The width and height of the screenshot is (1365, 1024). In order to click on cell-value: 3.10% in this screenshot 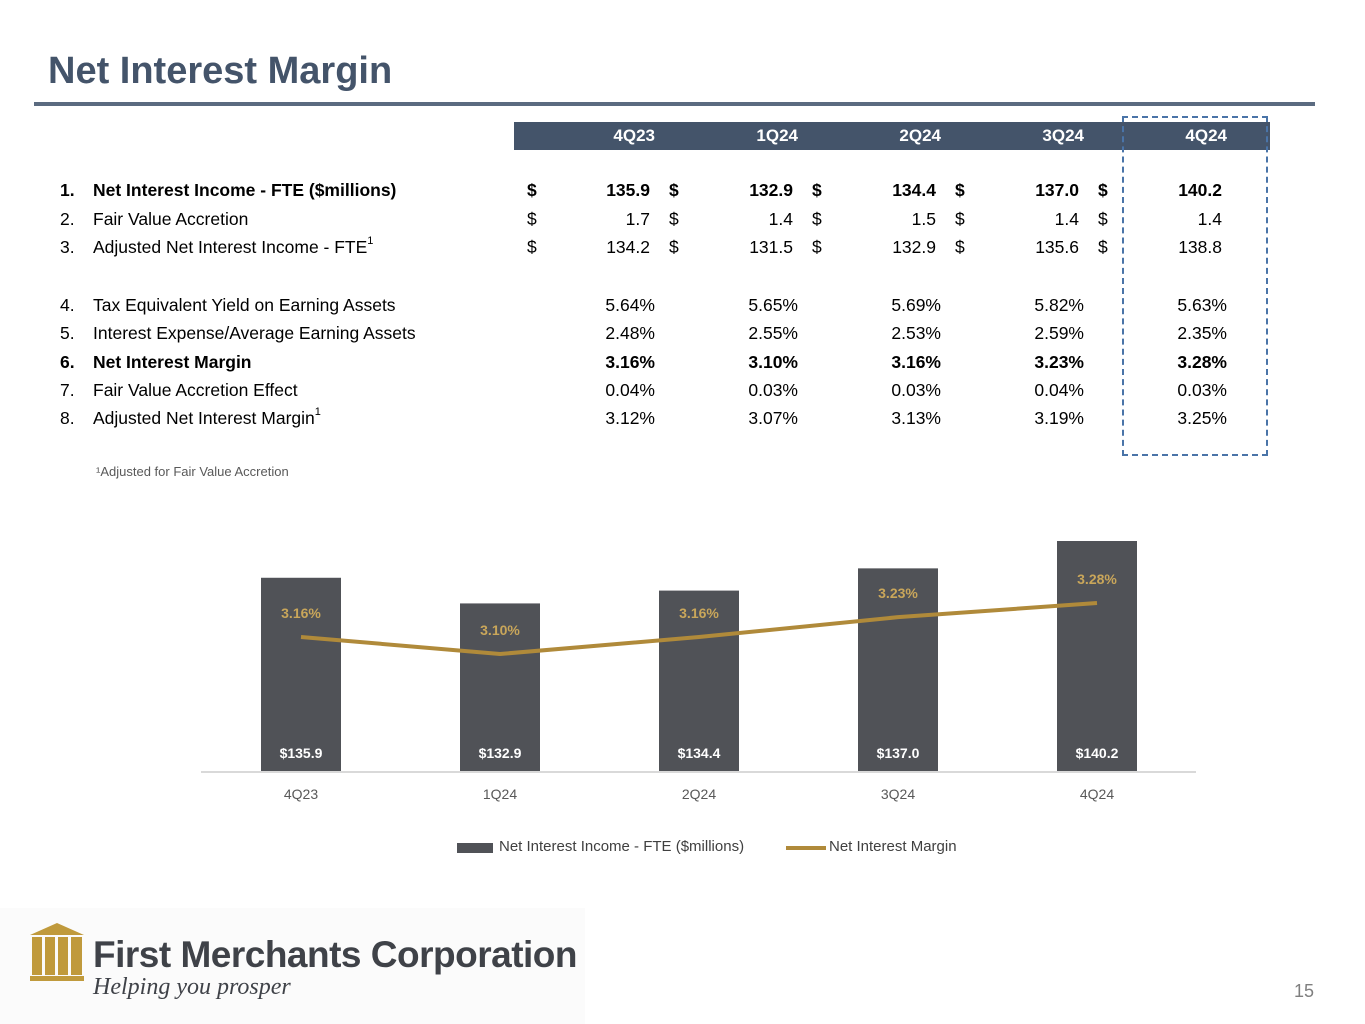, I will do `click(773, 362)`.